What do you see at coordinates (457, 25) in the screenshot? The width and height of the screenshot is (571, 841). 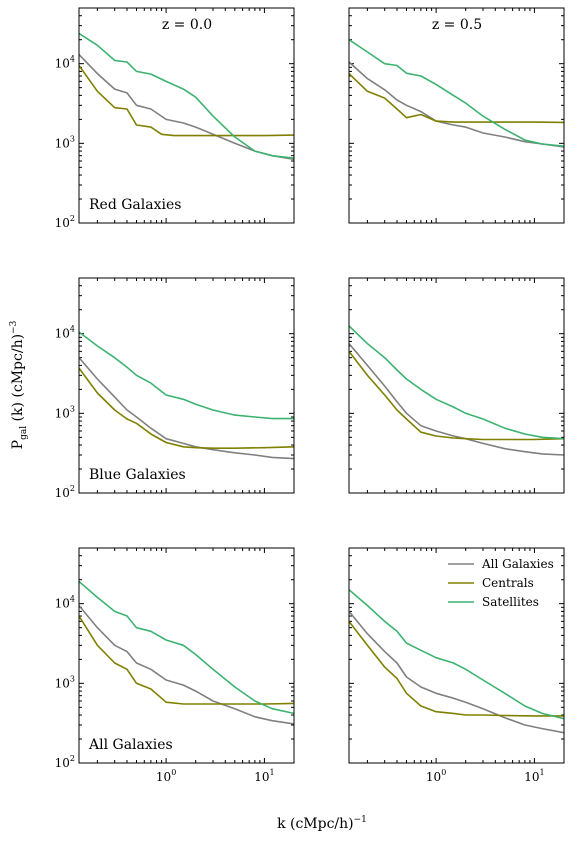 I see `panel-title: z = 0.5` at bounding box center [457, 25].